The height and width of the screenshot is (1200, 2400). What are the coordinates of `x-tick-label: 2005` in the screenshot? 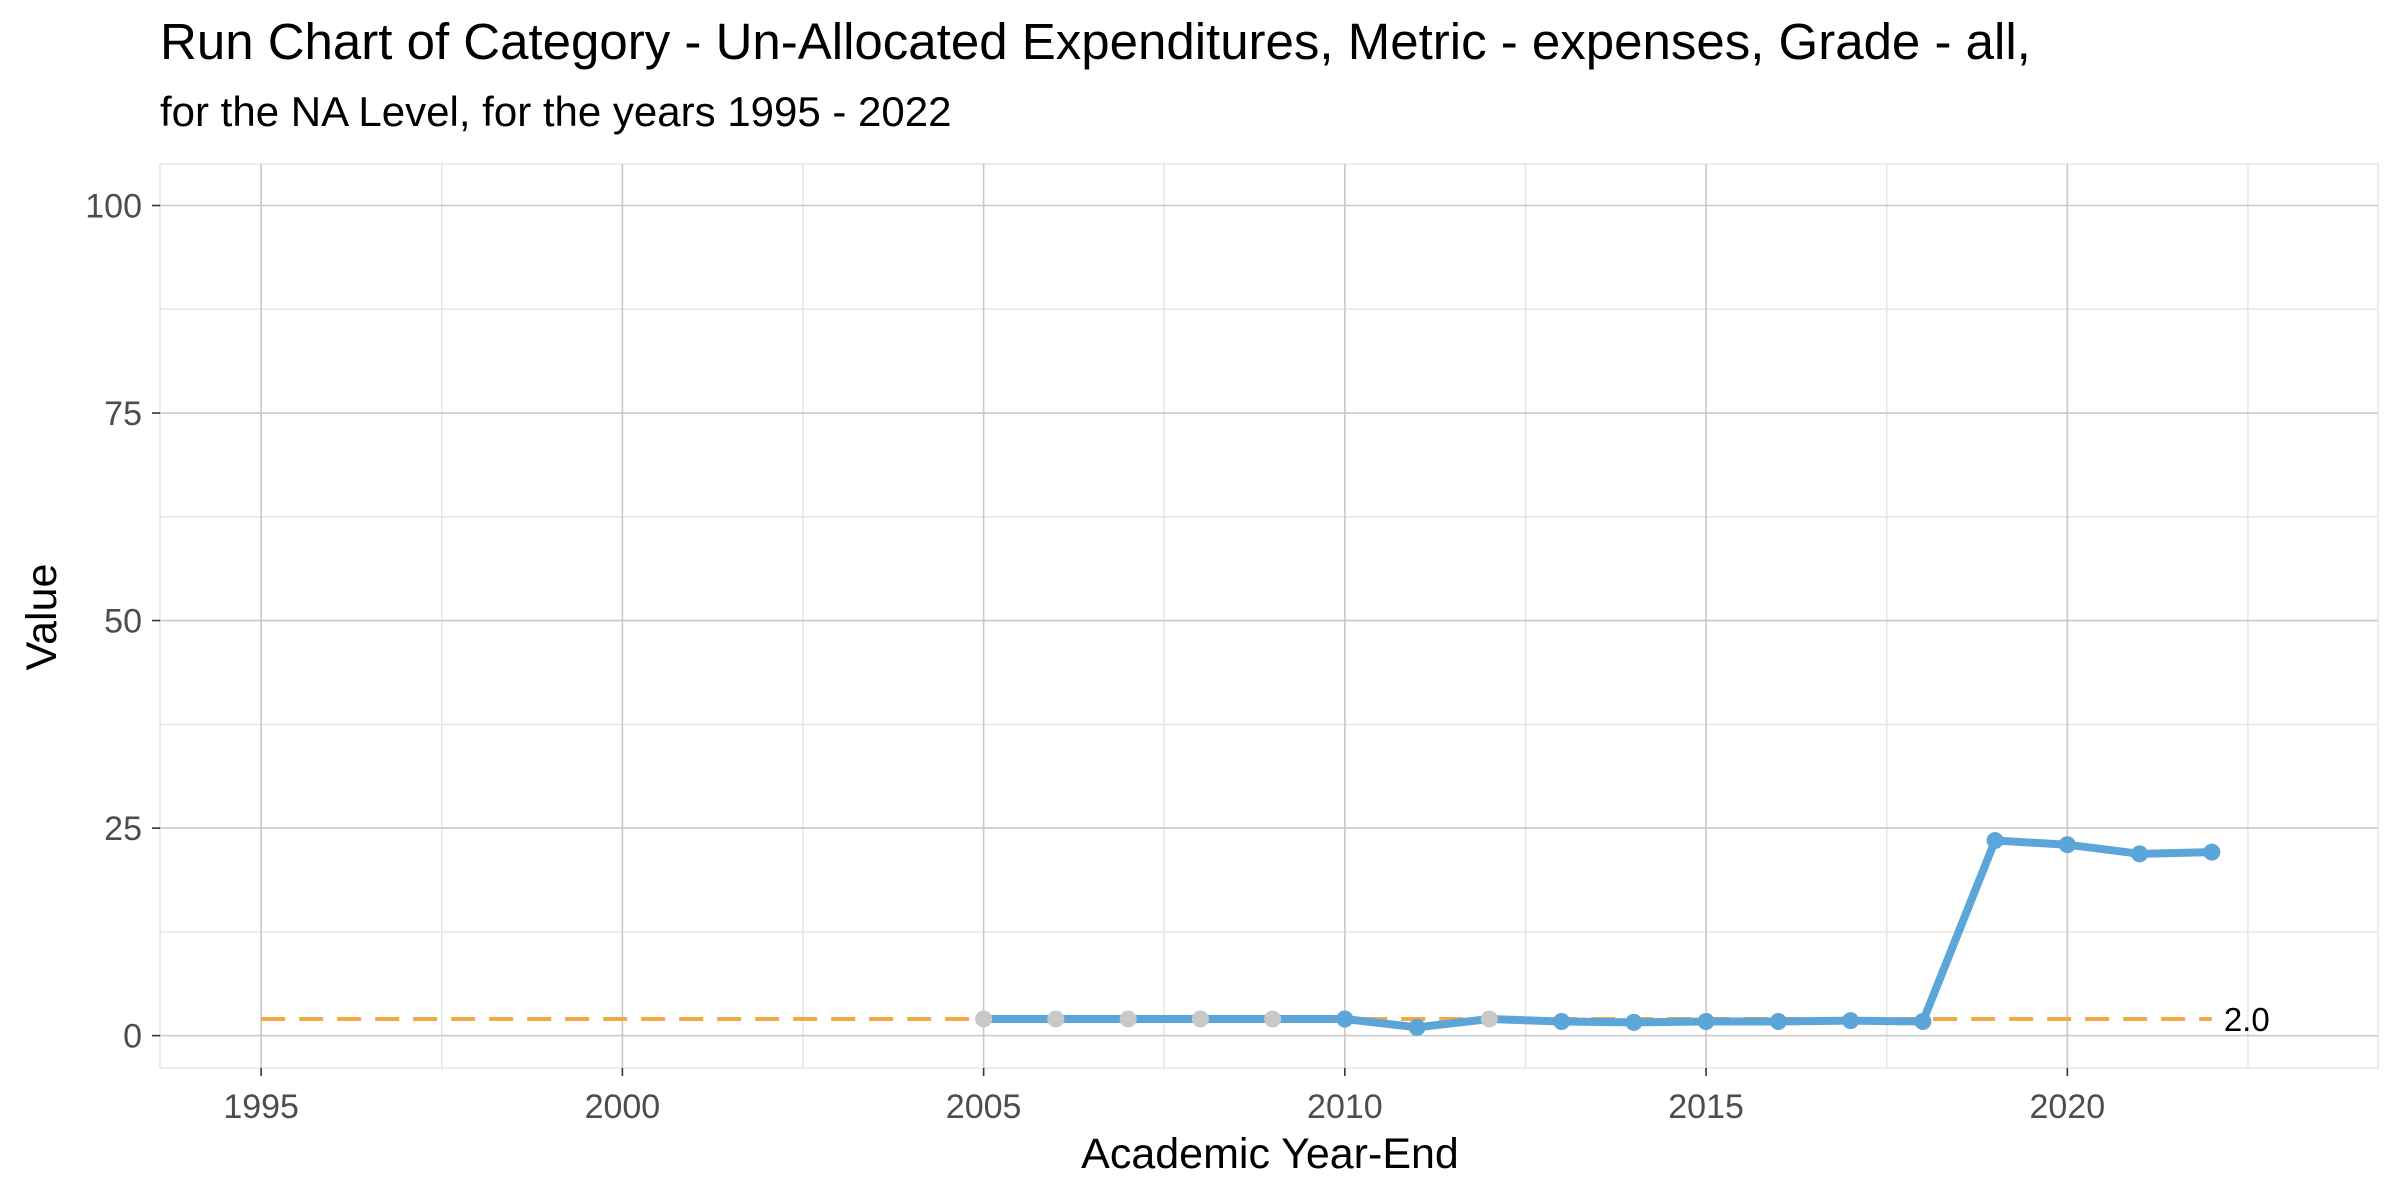 It's located at (984, 1107).